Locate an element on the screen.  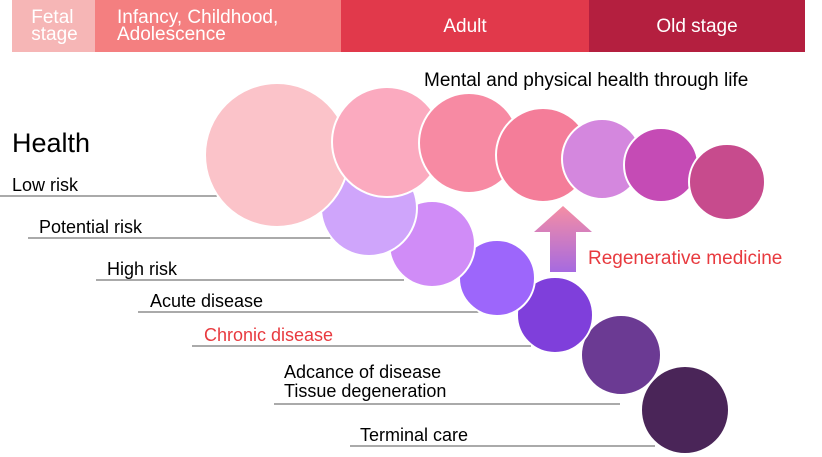
label-chronic-disease: Chronic disease is located at coordinates (269, 335).